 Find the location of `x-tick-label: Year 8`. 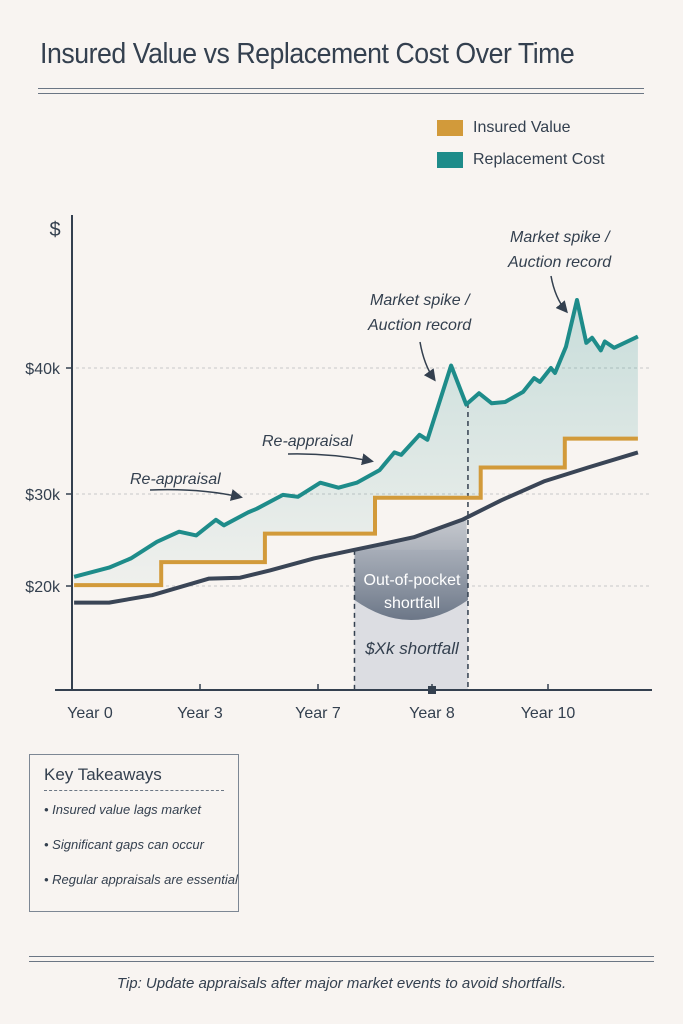

x-tick-label: Year 8 is located at coordinates (432, 713).